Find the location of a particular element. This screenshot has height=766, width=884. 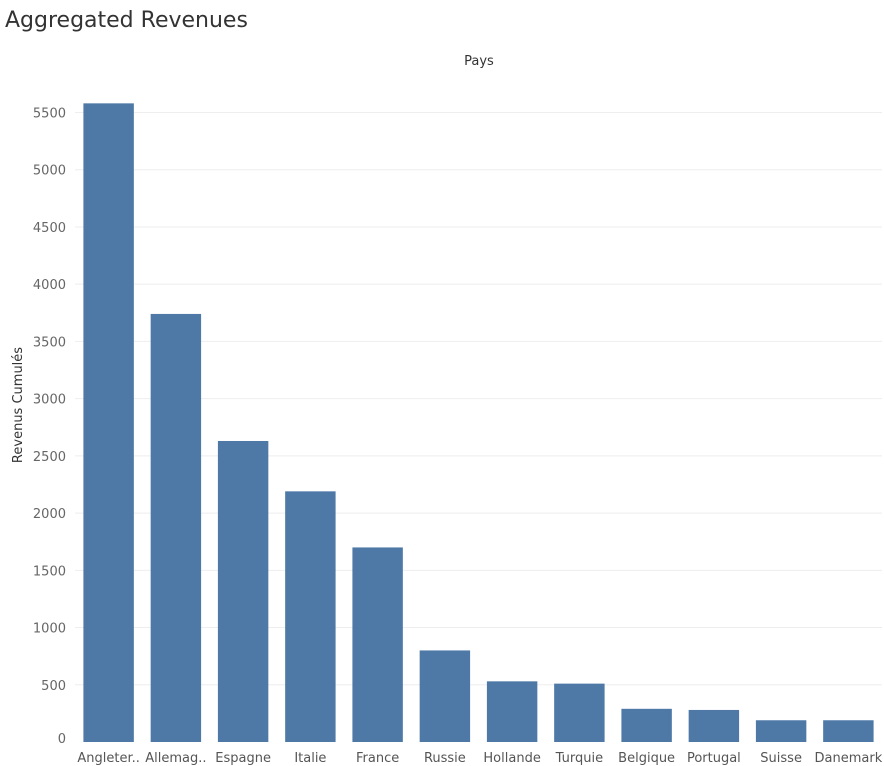

y-tick-label: 0 is located at coordinates (62, 739).